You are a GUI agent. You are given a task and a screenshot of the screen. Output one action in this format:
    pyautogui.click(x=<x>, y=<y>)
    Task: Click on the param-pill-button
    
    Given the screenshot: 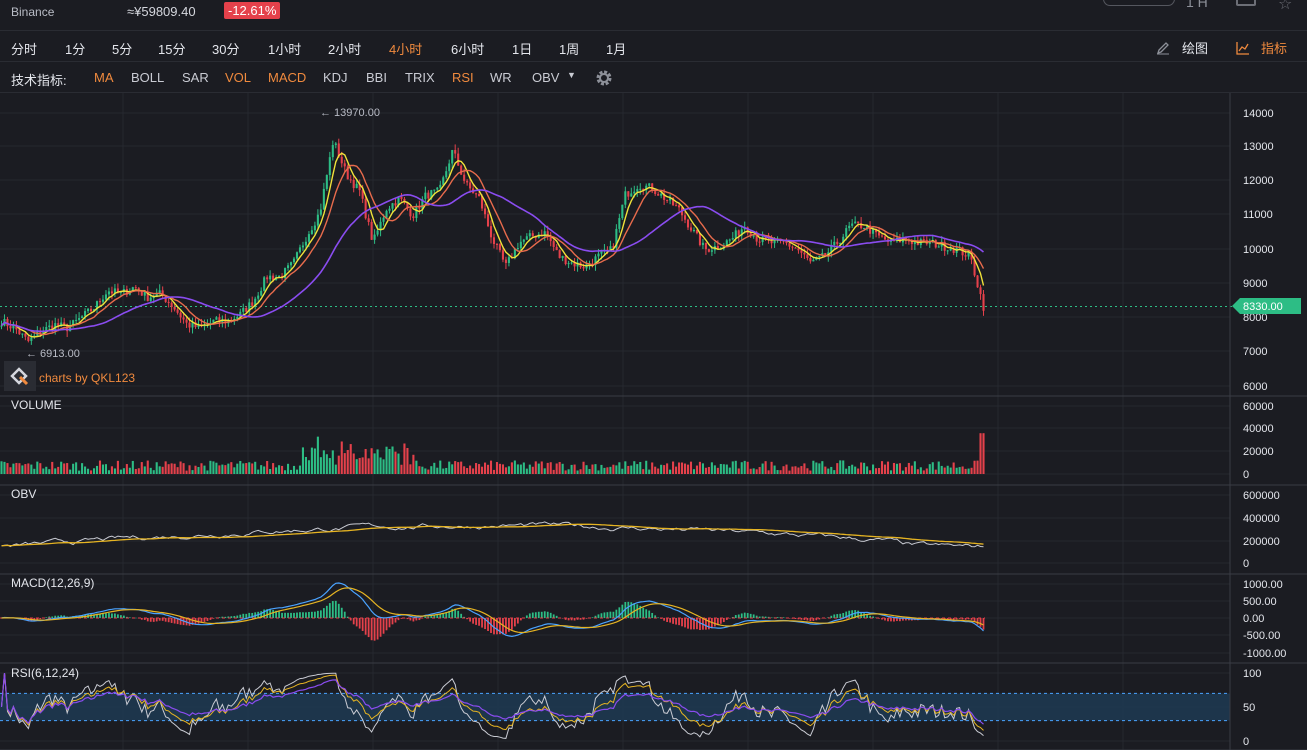 What is the action you would take?
    pyautogui.click(x=1139, y=3)
    